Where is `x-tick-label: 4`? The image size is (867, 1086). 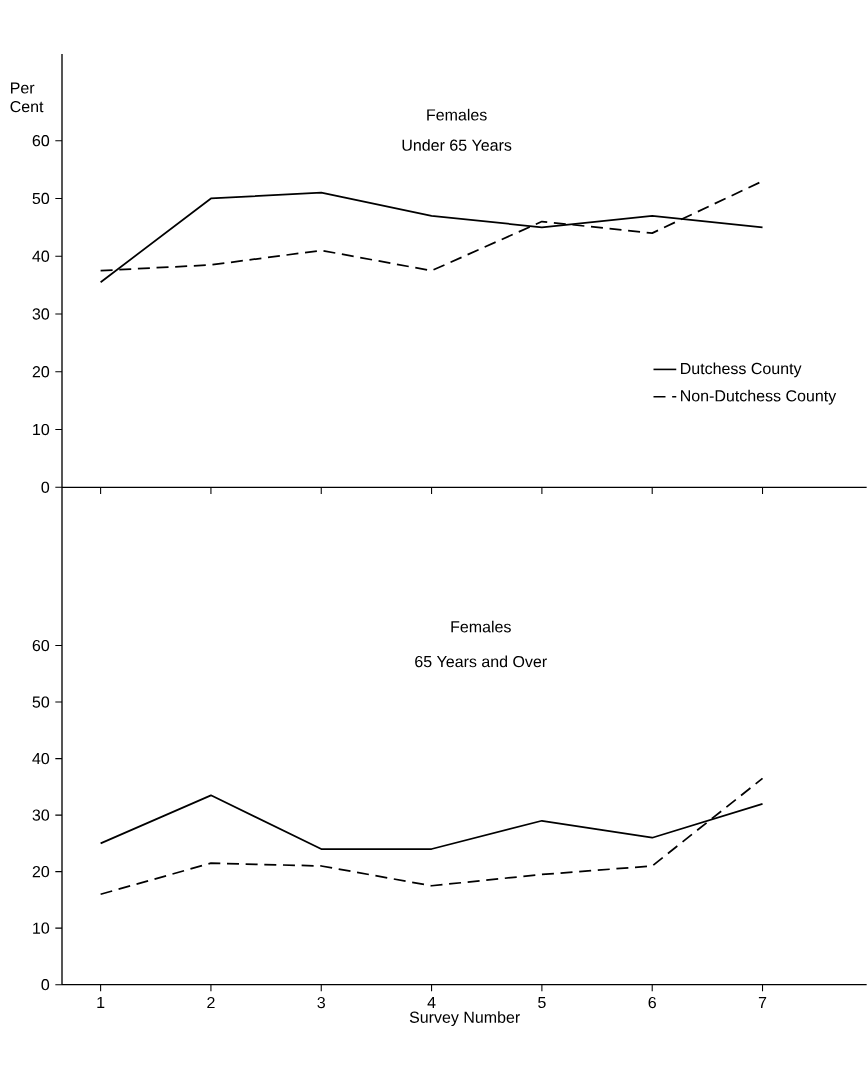
x-tick-label: 4 is located at coordinates (431, 1002).